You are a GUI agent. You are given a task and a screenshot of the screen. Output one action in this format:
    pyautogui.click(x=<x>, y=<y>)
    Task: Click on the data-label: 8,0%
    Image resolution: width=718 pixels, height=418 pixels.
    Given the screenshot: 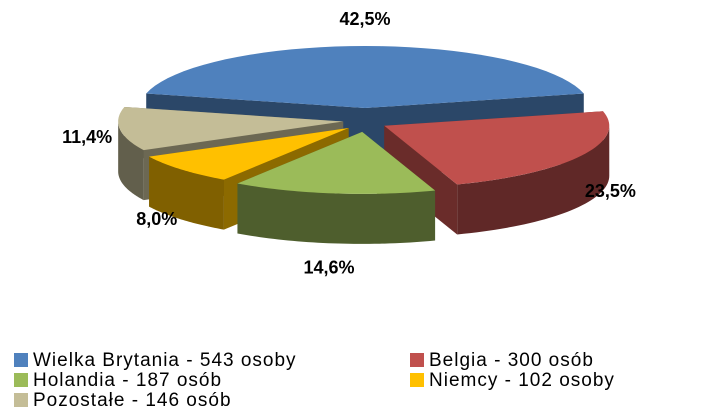 What is the action you would take?
    pyautogui.click(x=156, y=219)
    